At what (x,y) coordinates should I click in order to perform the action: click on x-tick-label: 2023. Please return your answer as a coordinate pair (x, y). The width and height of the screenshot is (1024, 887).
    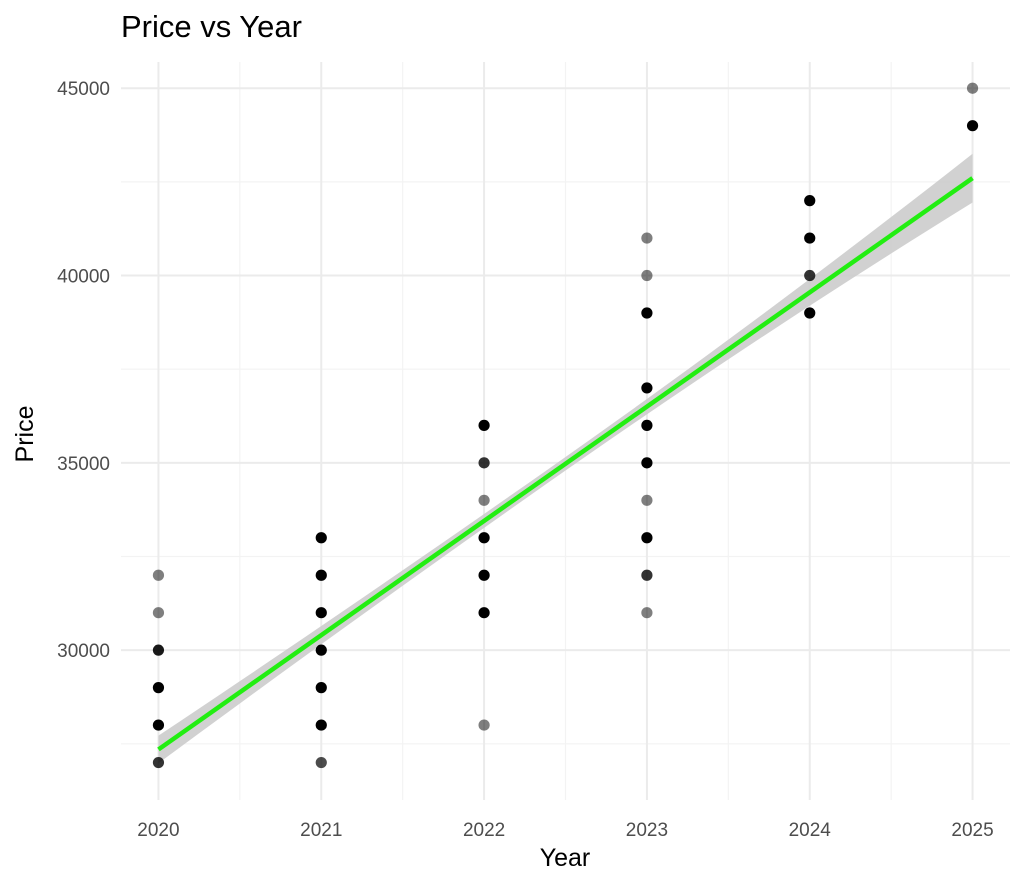
    Looking at the image, I should click on (647, 830).